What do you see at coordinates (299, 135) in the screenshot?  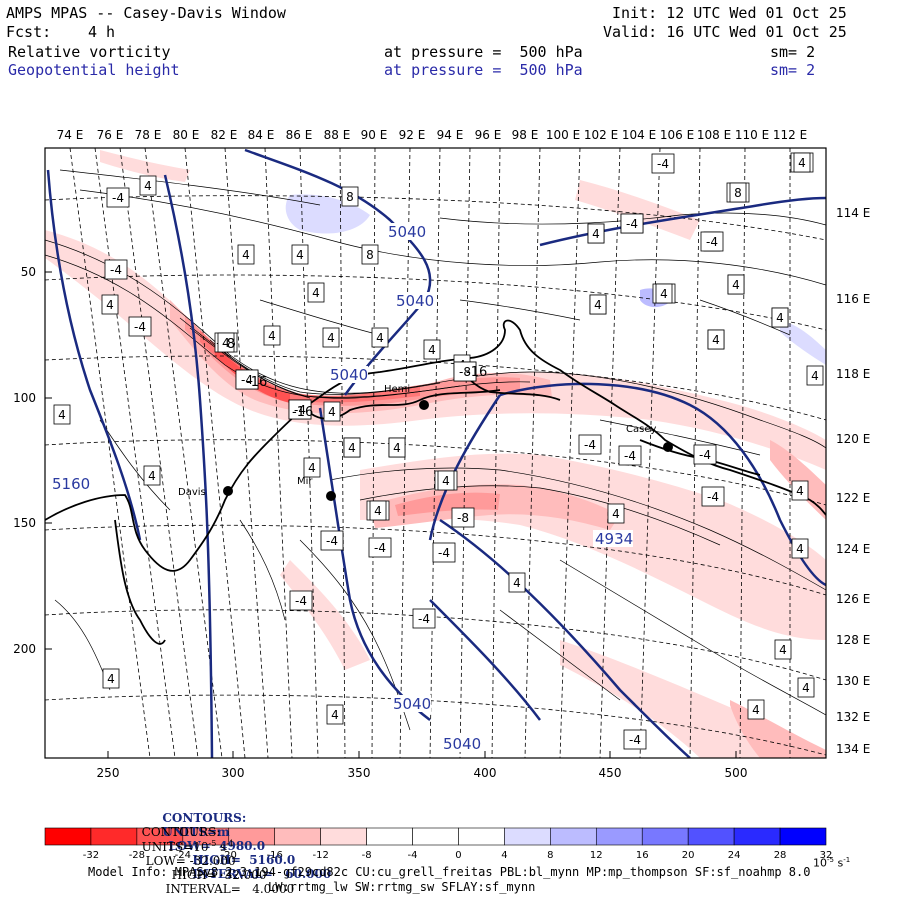 I see `top-lon-label: 86 E` at bounding box center [299, 135].